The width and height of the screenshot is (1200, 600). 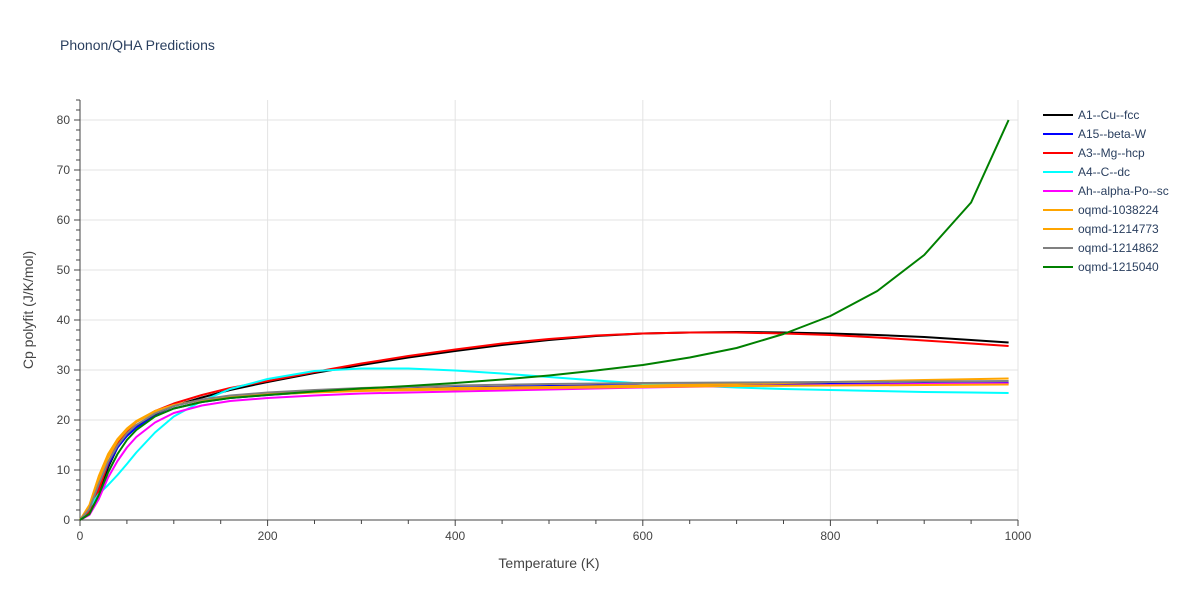 I want to click on y-tick-label: 60, so click(x=64, y=220).